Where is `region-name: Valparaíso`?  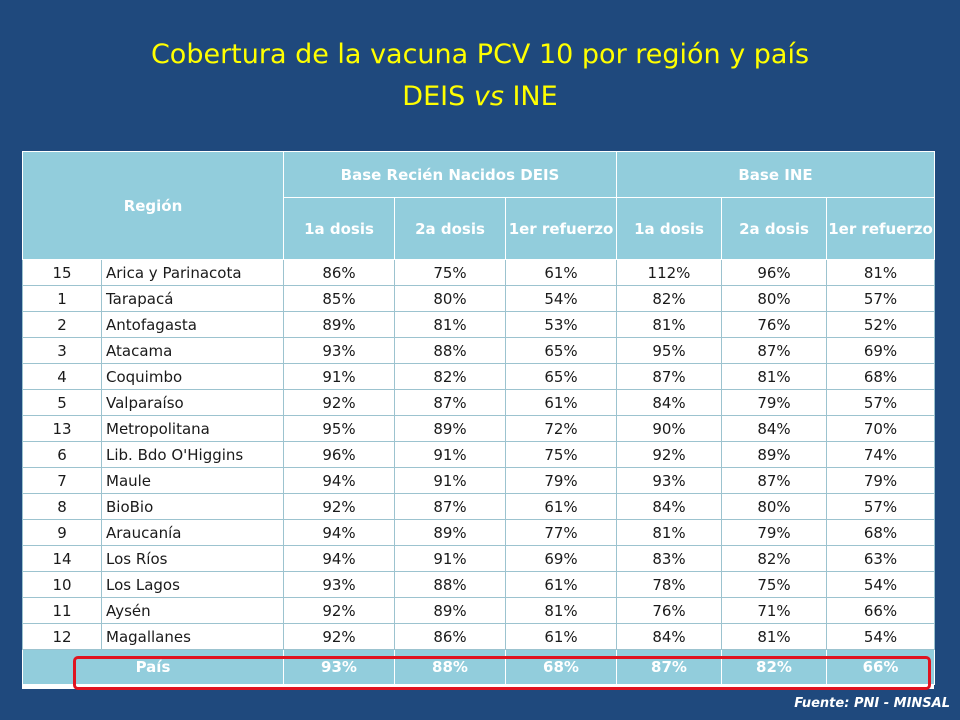
region-name: Valparaíso is located at coordinates (192, 402).